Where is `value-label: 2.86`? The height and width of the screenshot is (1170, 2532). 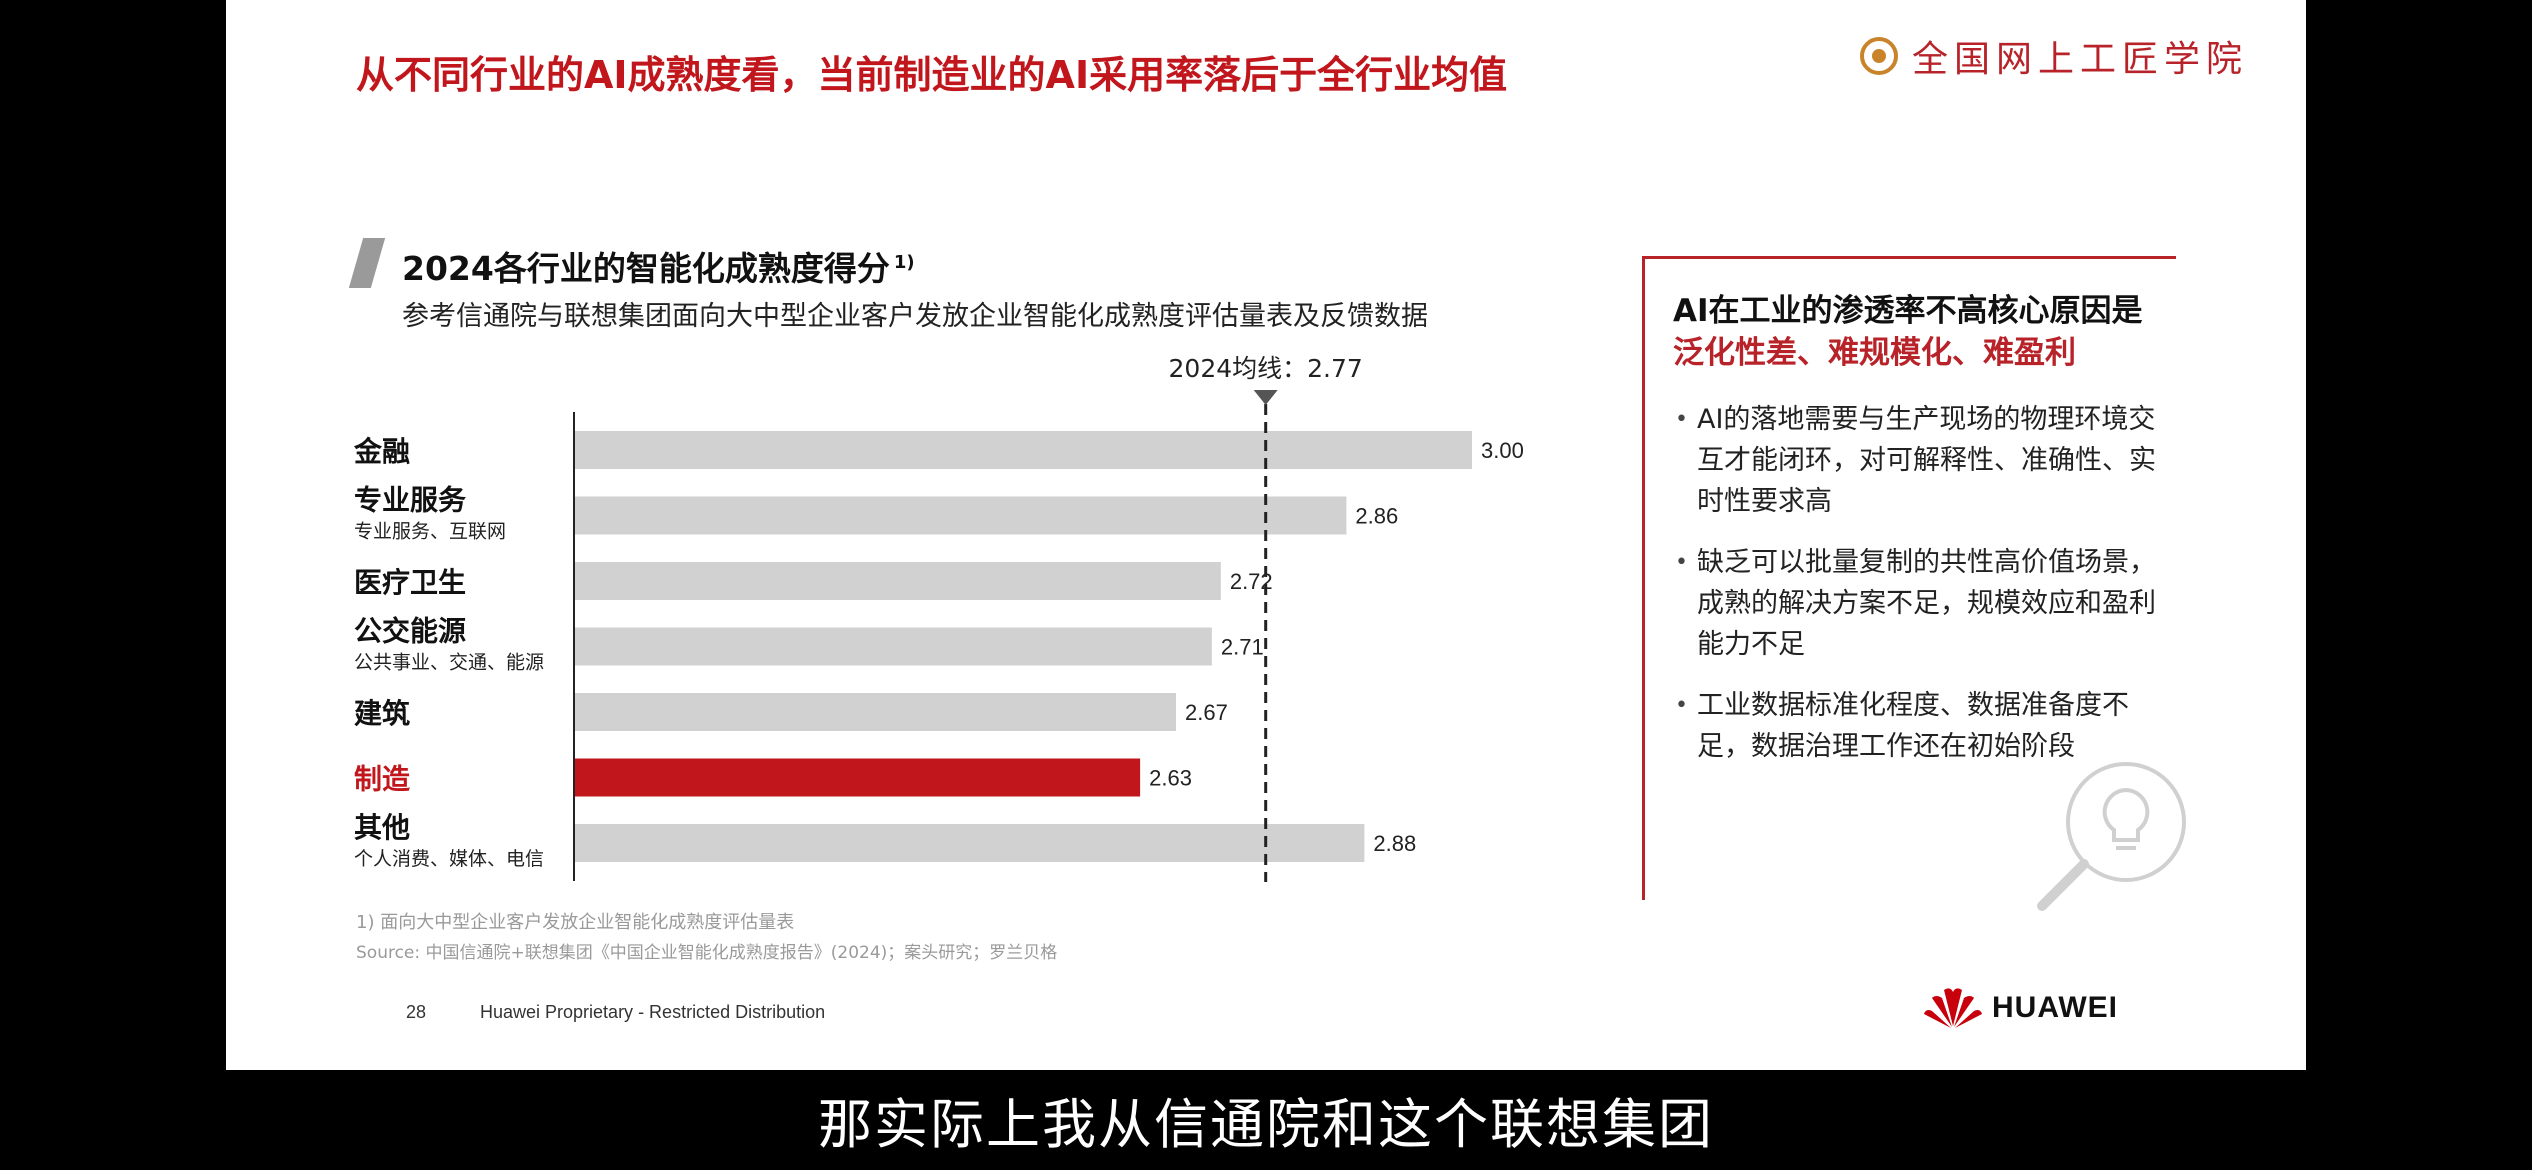 value-label: 2.86 is located at coordinates (1376, 516).